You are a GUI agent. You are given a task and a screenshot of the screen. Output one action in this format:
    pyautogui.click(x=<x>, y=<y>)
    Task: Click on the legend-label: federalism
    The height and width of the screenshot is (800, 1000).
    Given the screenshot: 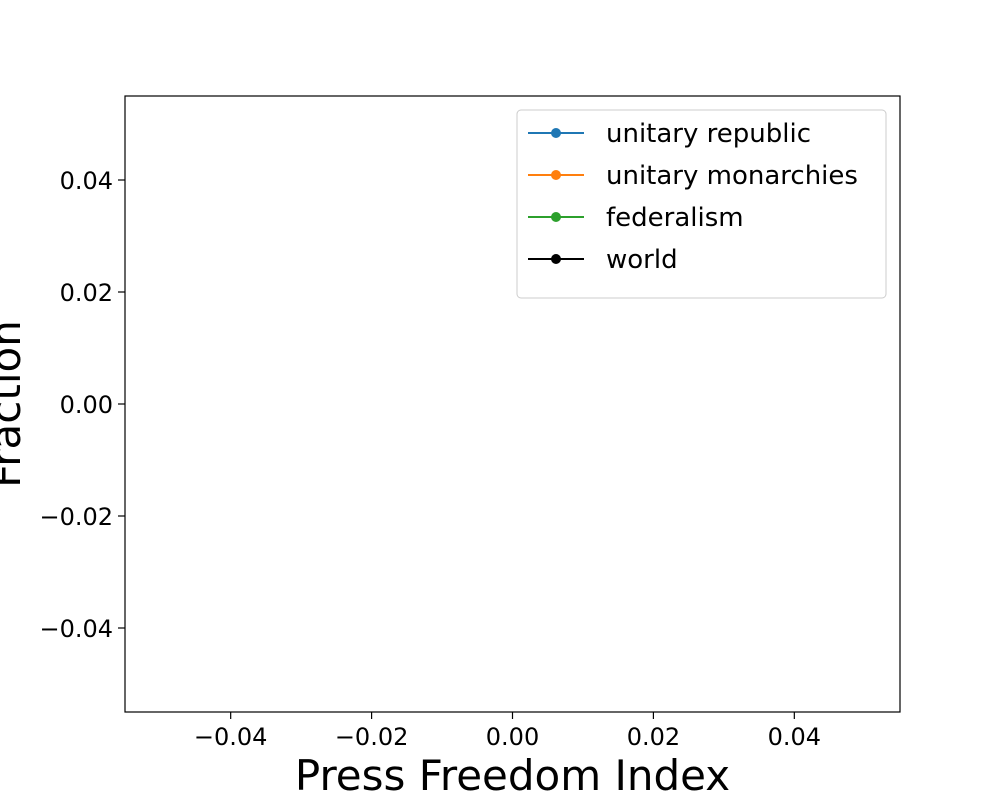 What is the action you would take?
    pyautogui.click(x=675, y=218)
    